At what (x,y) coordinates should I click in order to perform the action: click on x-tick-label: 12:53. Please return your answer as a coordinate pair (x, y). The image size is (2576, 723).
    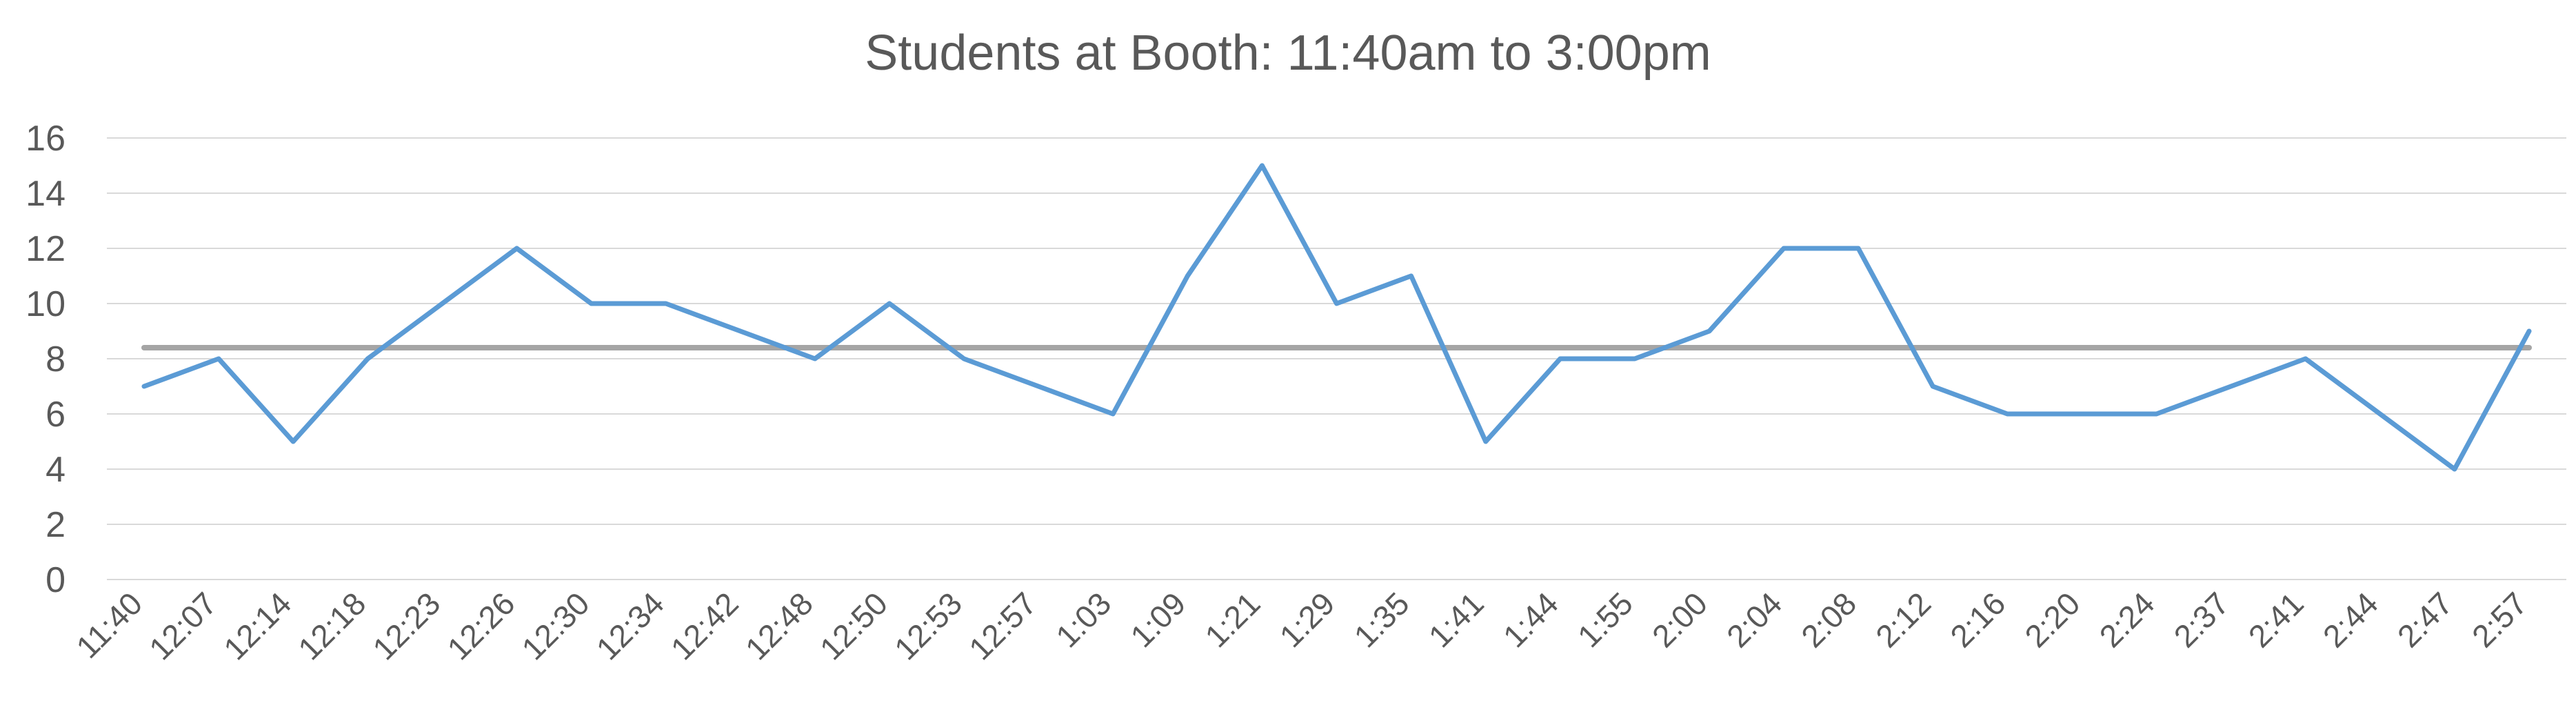
    Looking at the image, I should click on (928, 625).